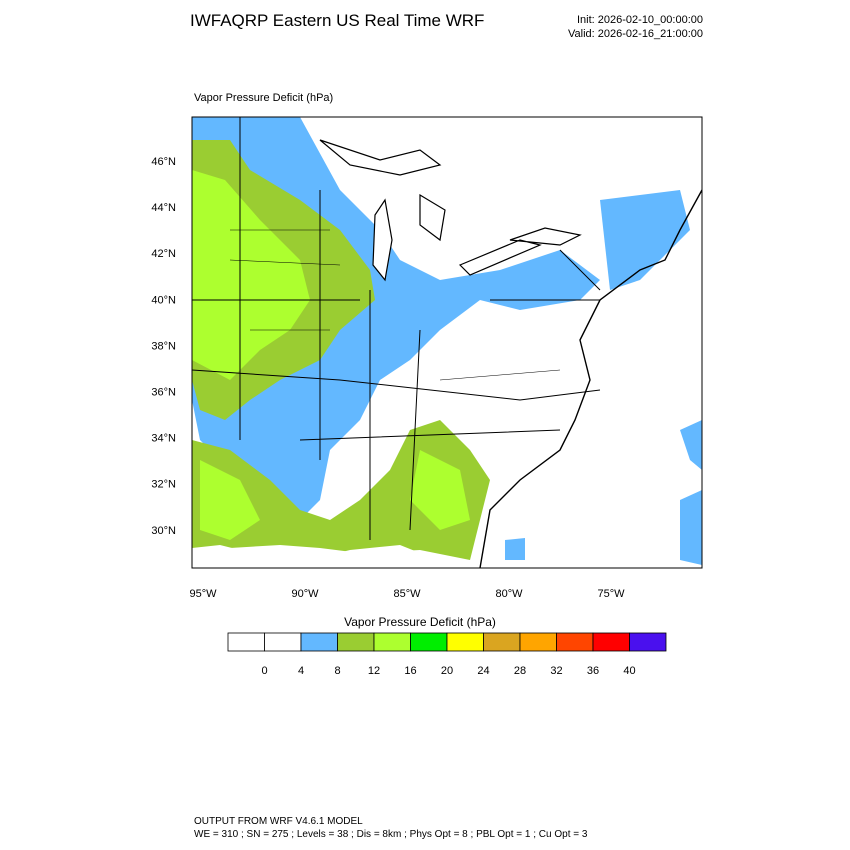  Describe the element at coordinates (337, 671) in the screenshot. I see `colorbar-label: 8` at that location.